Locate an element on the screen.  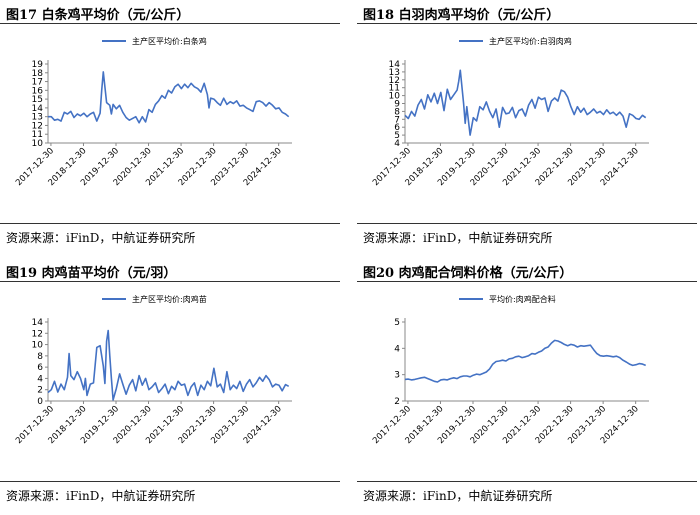
y-tick-label: 15 is located at coordinates (37, 100).